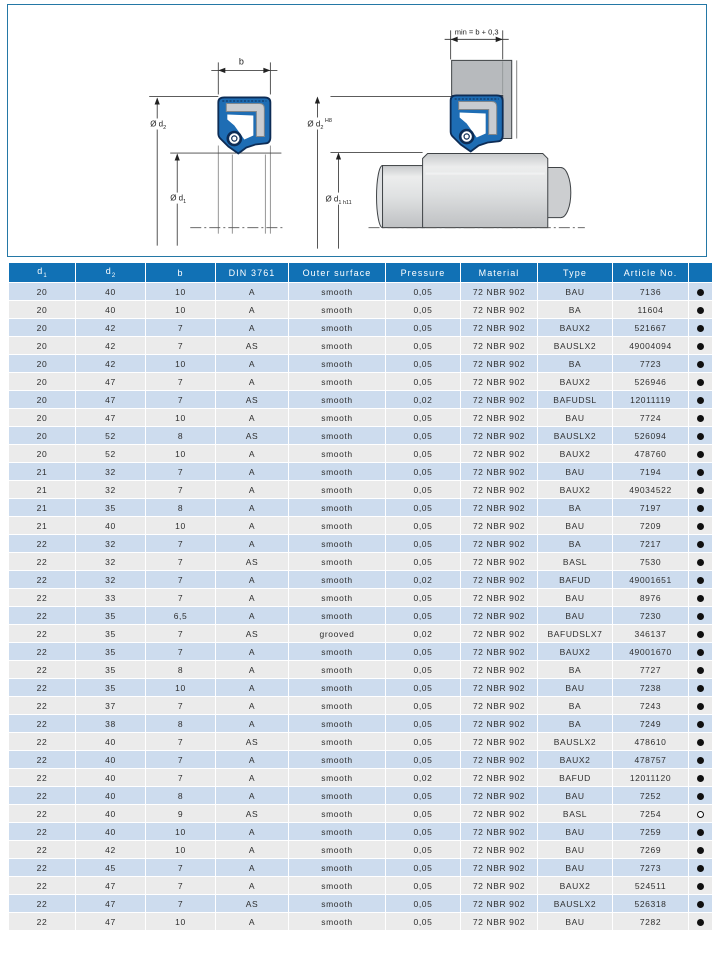 The width and height of the screenshot is (720, 960). Describe the element at coordinates (650, 579) in the screenshot. I see `table-cell: 49001651` at that location.